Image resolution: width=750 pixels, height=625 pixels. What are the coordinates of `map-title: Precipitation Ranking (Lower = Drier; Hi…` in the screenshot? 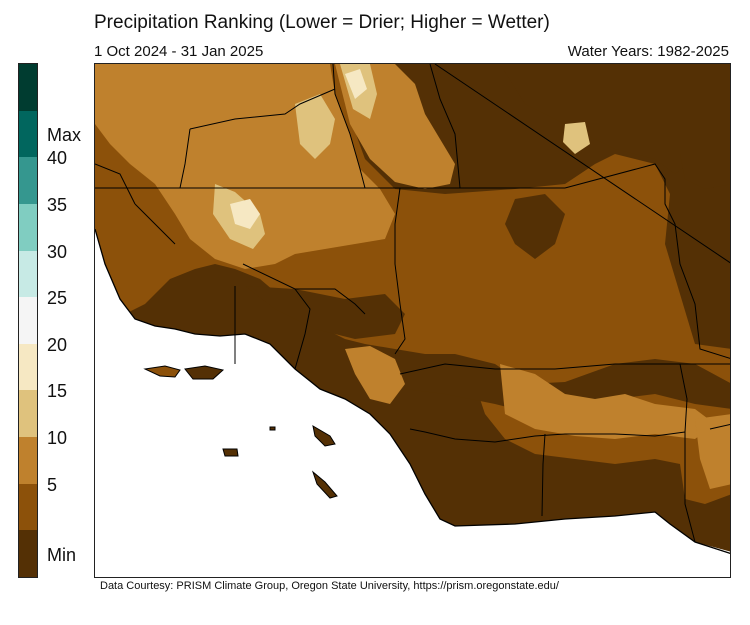 It's located at (322, 22).